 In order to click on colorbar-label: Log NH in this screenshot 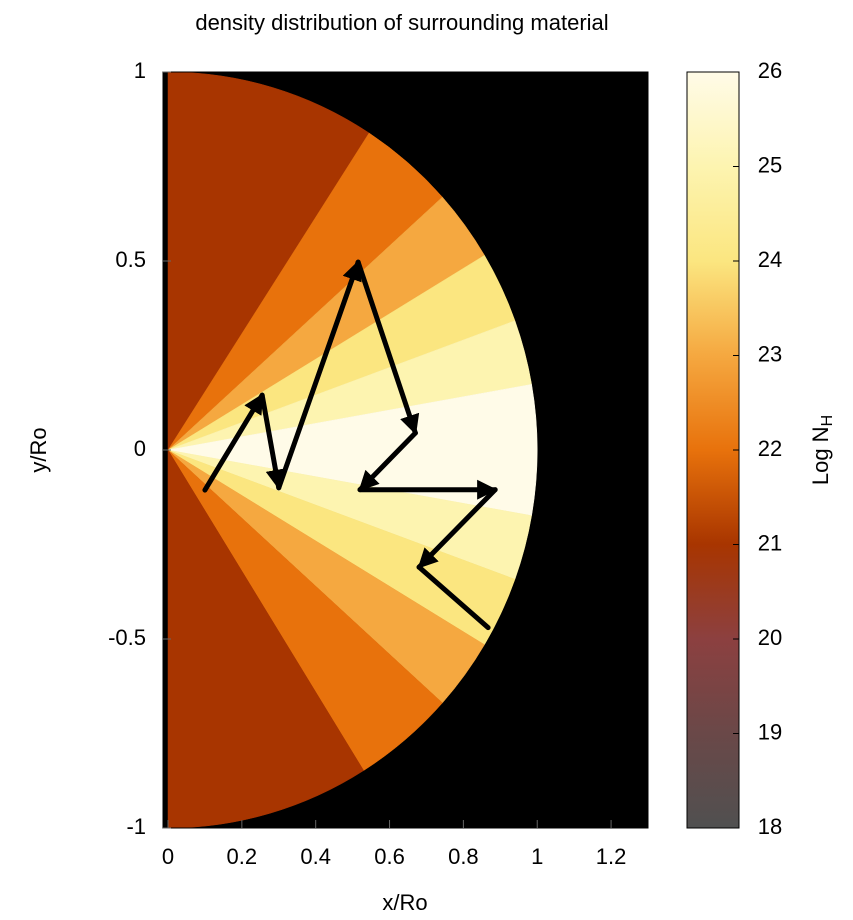, I will do `click(822, 450)`.